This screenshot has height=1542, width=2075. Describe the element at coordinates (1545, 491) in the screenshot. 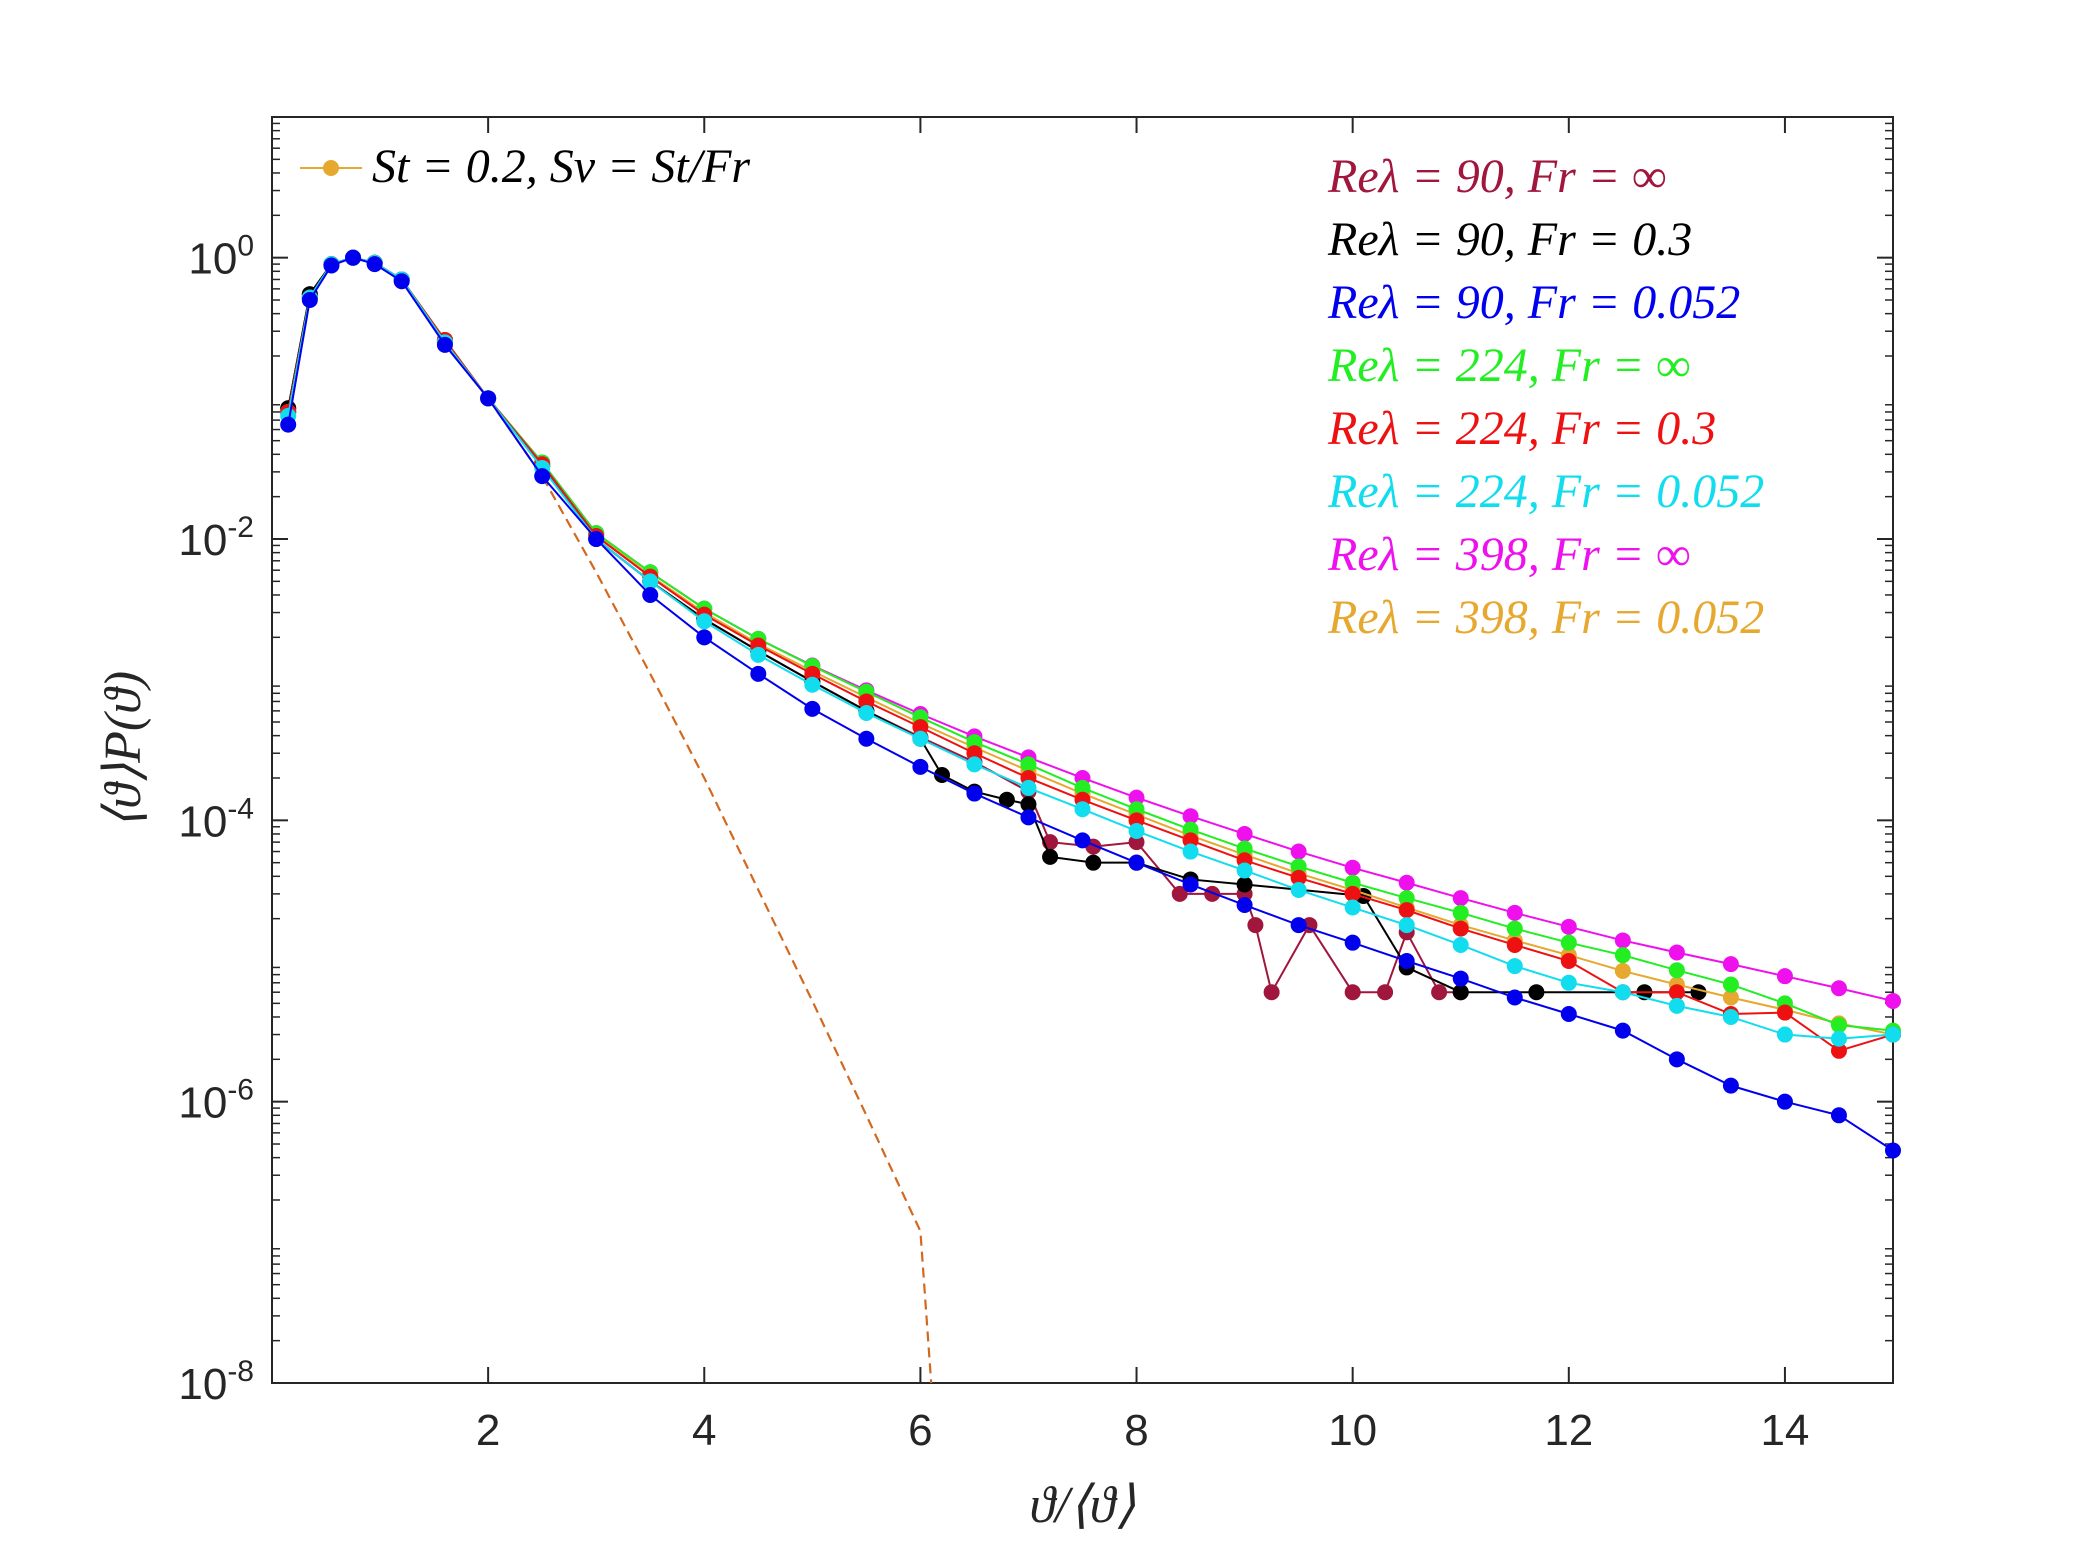

I see `legend-entry: Reλ = 224, Fr = 0.052` at that location.